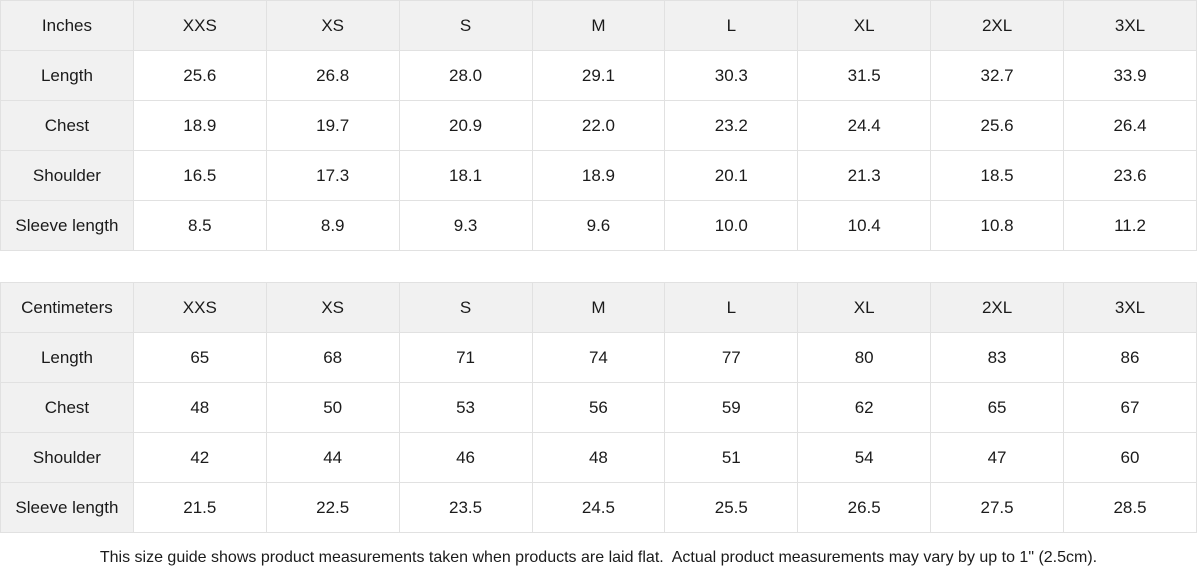  What do you see at coordinates (332, 357) in the screenshot?
I see `measurement-value-cell: 68` at bounding box center [332, 357].